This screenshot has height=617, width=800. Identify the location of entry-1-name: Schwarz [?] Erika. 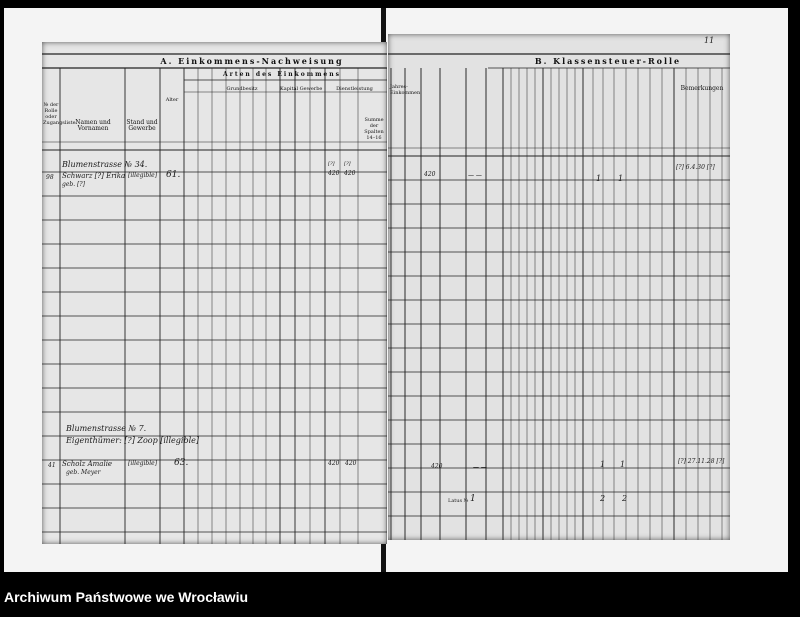
(94, 176).